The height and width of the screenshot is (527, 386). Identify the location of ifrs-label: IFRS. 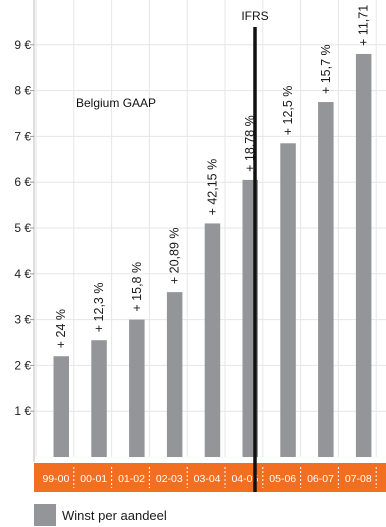
(254, 16).